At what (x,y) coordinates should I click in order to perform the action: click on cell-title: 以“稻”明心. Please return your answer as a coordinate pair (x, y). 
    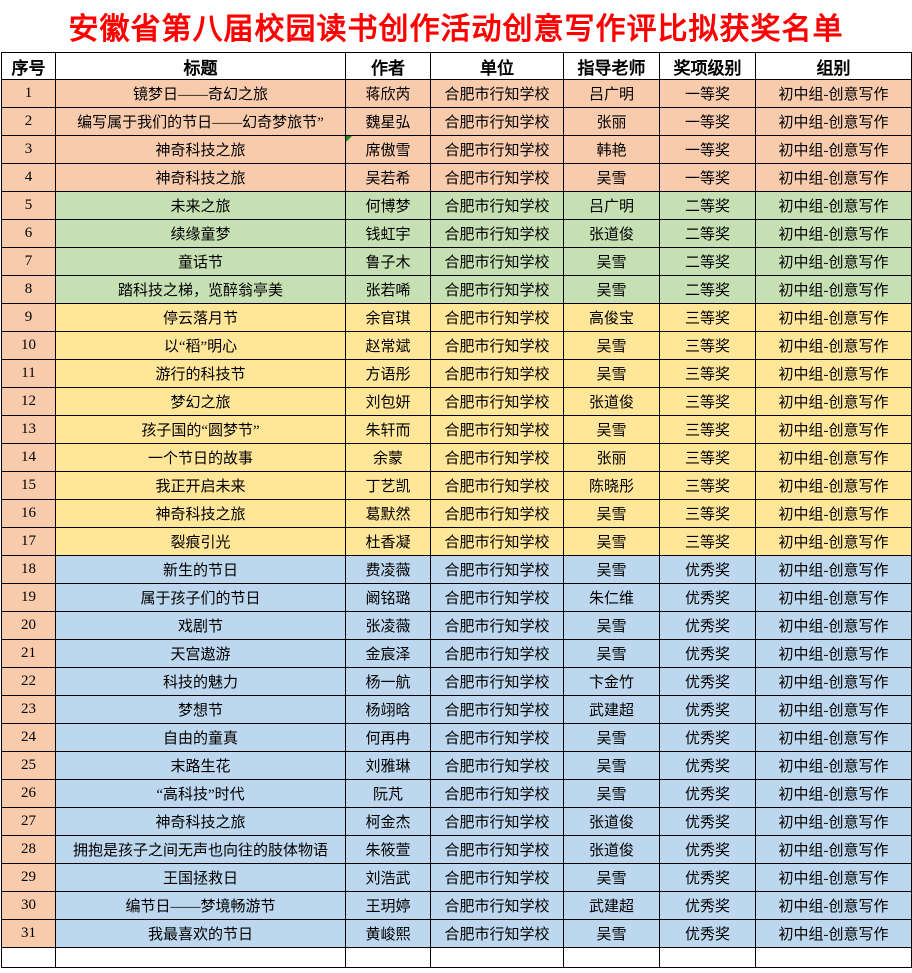
    Looking at the image, I should click on (200, 345).